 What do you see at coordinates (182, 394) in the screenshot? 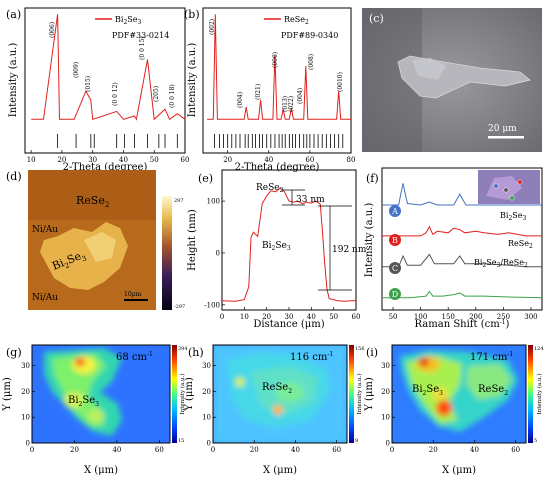
I see `panel-g-cbar-label: Intensity (a.u.)` at bounding box center [182, 394].